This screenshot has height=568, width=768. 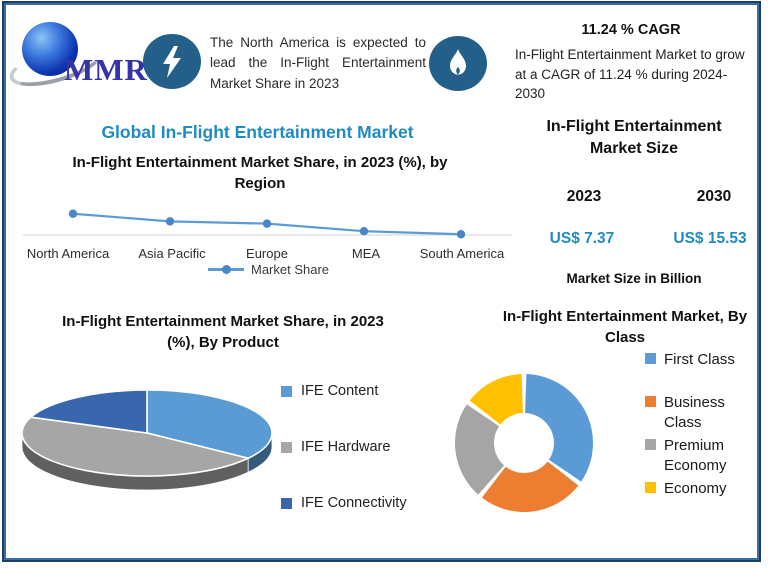 I want to click on line-chart-legend: Market Share, so click(x=268, y=269).